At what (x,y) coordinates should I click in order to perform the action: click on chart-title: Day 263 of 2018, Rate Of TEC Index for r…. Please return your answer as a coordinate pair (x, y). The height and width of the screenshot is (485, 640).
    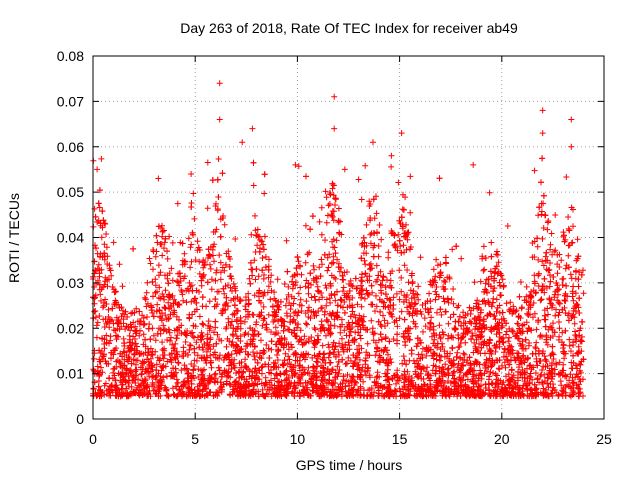
    Looking at the image, I should click on (349, 28).